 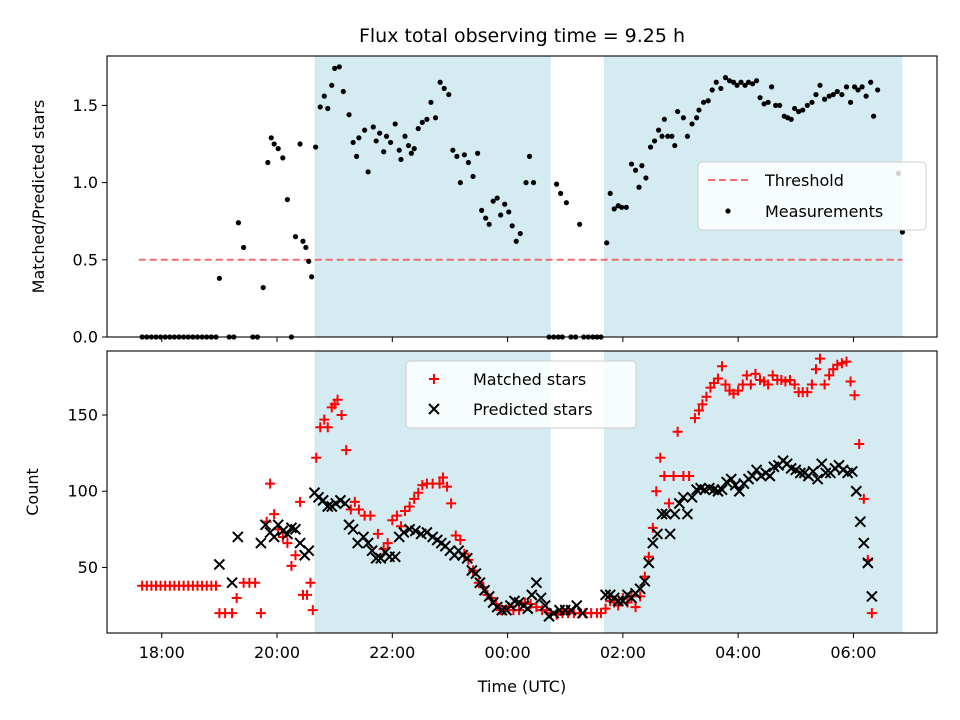 What do you see at coordinates (392, 652) in the screenshot?
I see `xtick-label: 22:00` at bounding box center [392, 652].